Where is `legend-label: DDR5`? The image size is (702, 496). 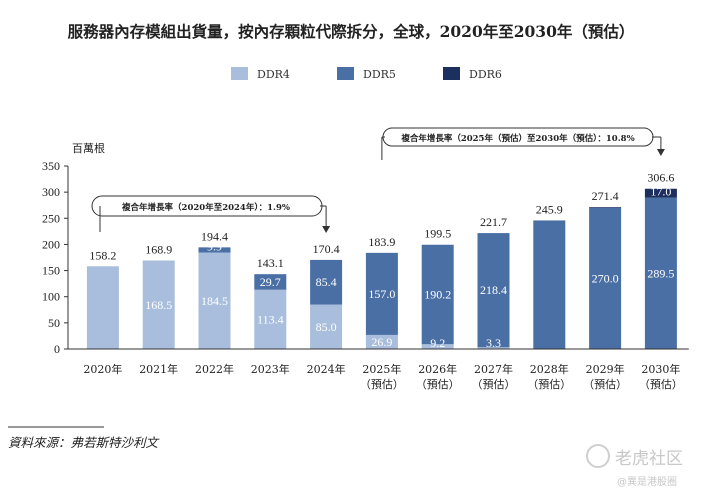 legend-label: DDR5 is located at coordinates (379, 74).